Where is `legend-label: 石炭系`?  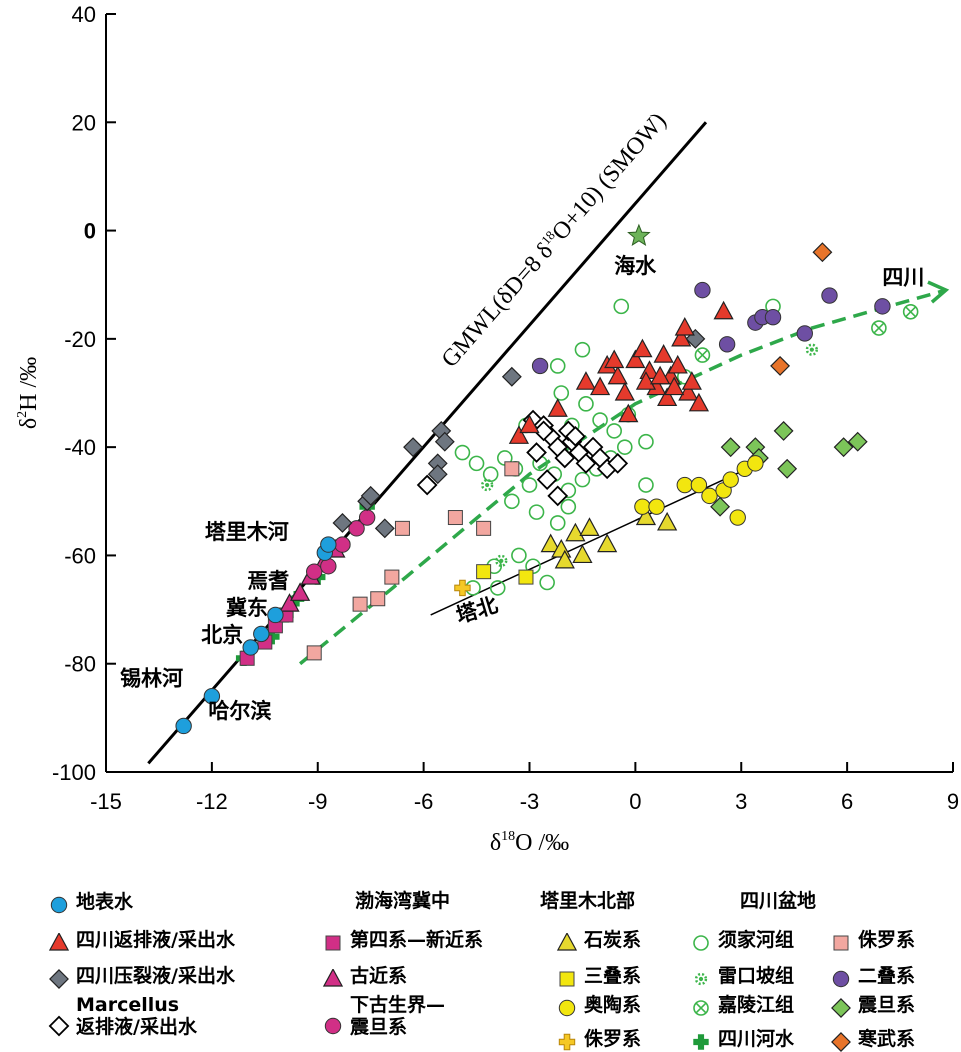 legend-label: 石炭系 is located at coordinates (613, 940).